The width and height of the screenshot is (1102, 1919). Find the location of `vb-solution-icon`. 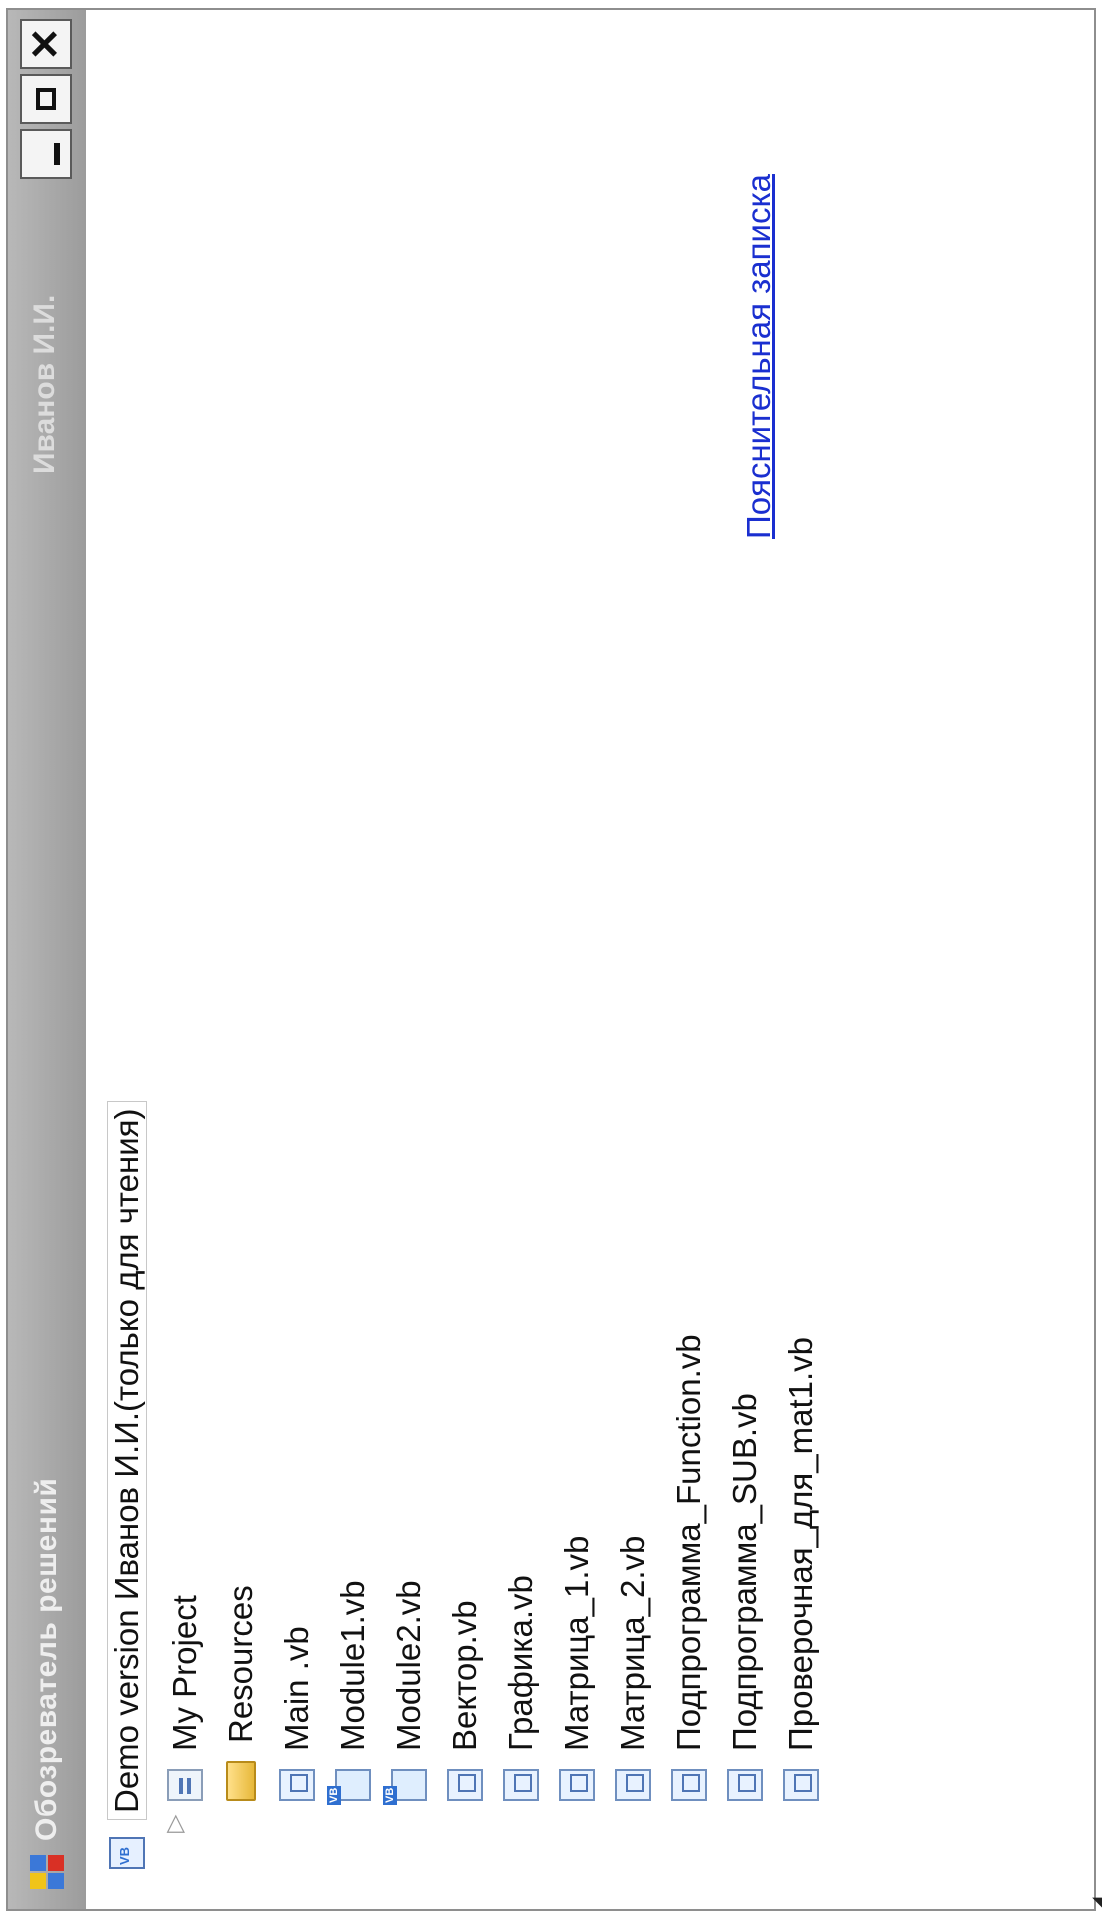

vb-solution-icon is located at coordinates (127, 1853).